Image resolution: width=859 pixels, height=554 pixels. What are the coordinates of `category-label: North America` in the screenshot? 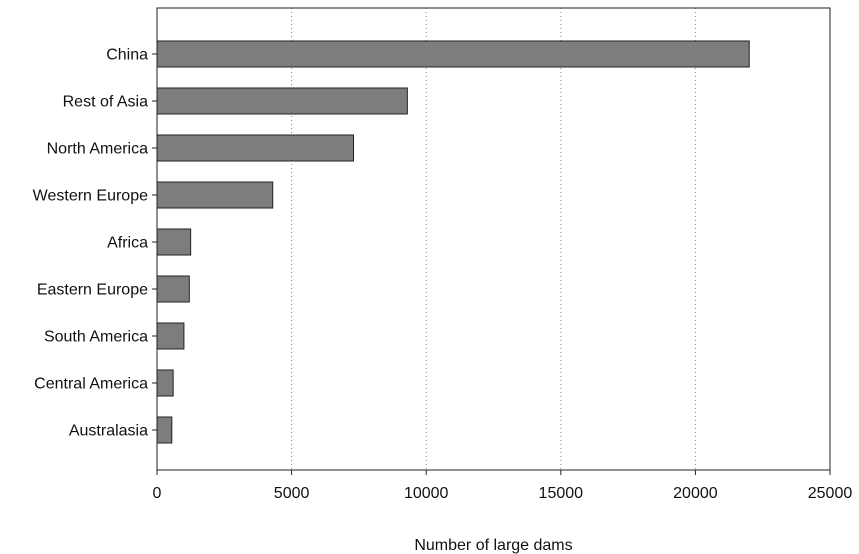 It's located at (97, 149).